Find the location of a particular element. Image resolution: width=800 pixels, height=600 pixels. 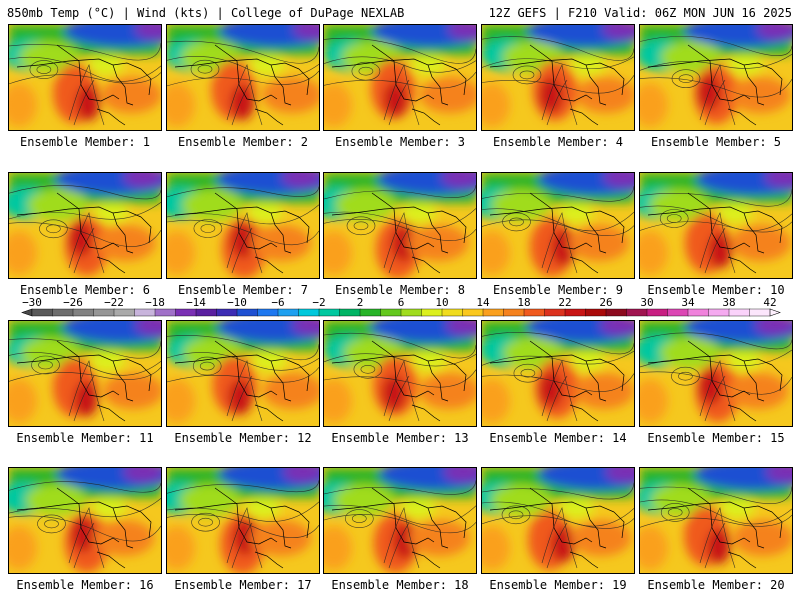

ensemble-member-label: Ensemble Member: 19 is located at coordinates (558, 585).